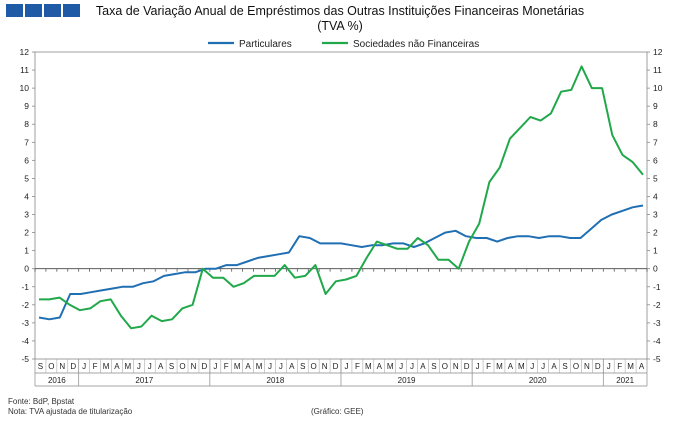  What do you see at coordinates (655, 251) in the screenshot?
I see `y-tick-label-right: 1` at bounding box center [655, 251].